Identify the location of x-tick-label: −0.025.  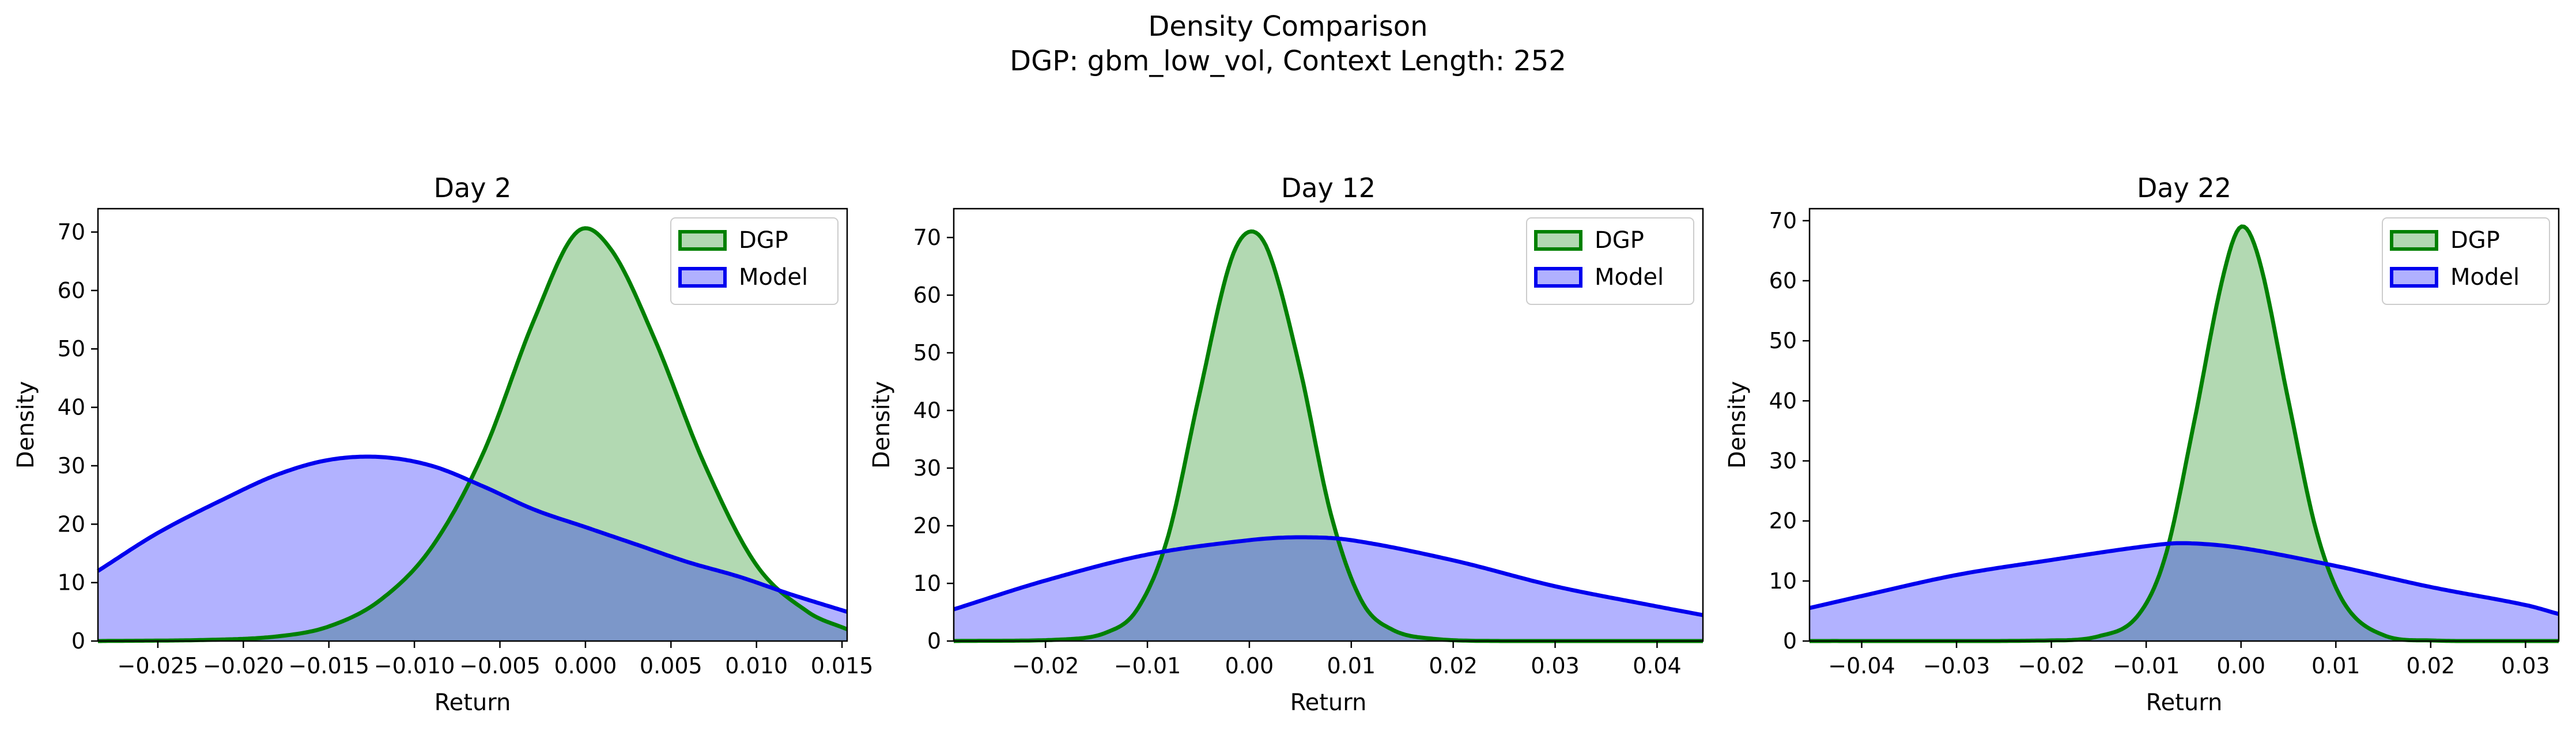
(159, 666).